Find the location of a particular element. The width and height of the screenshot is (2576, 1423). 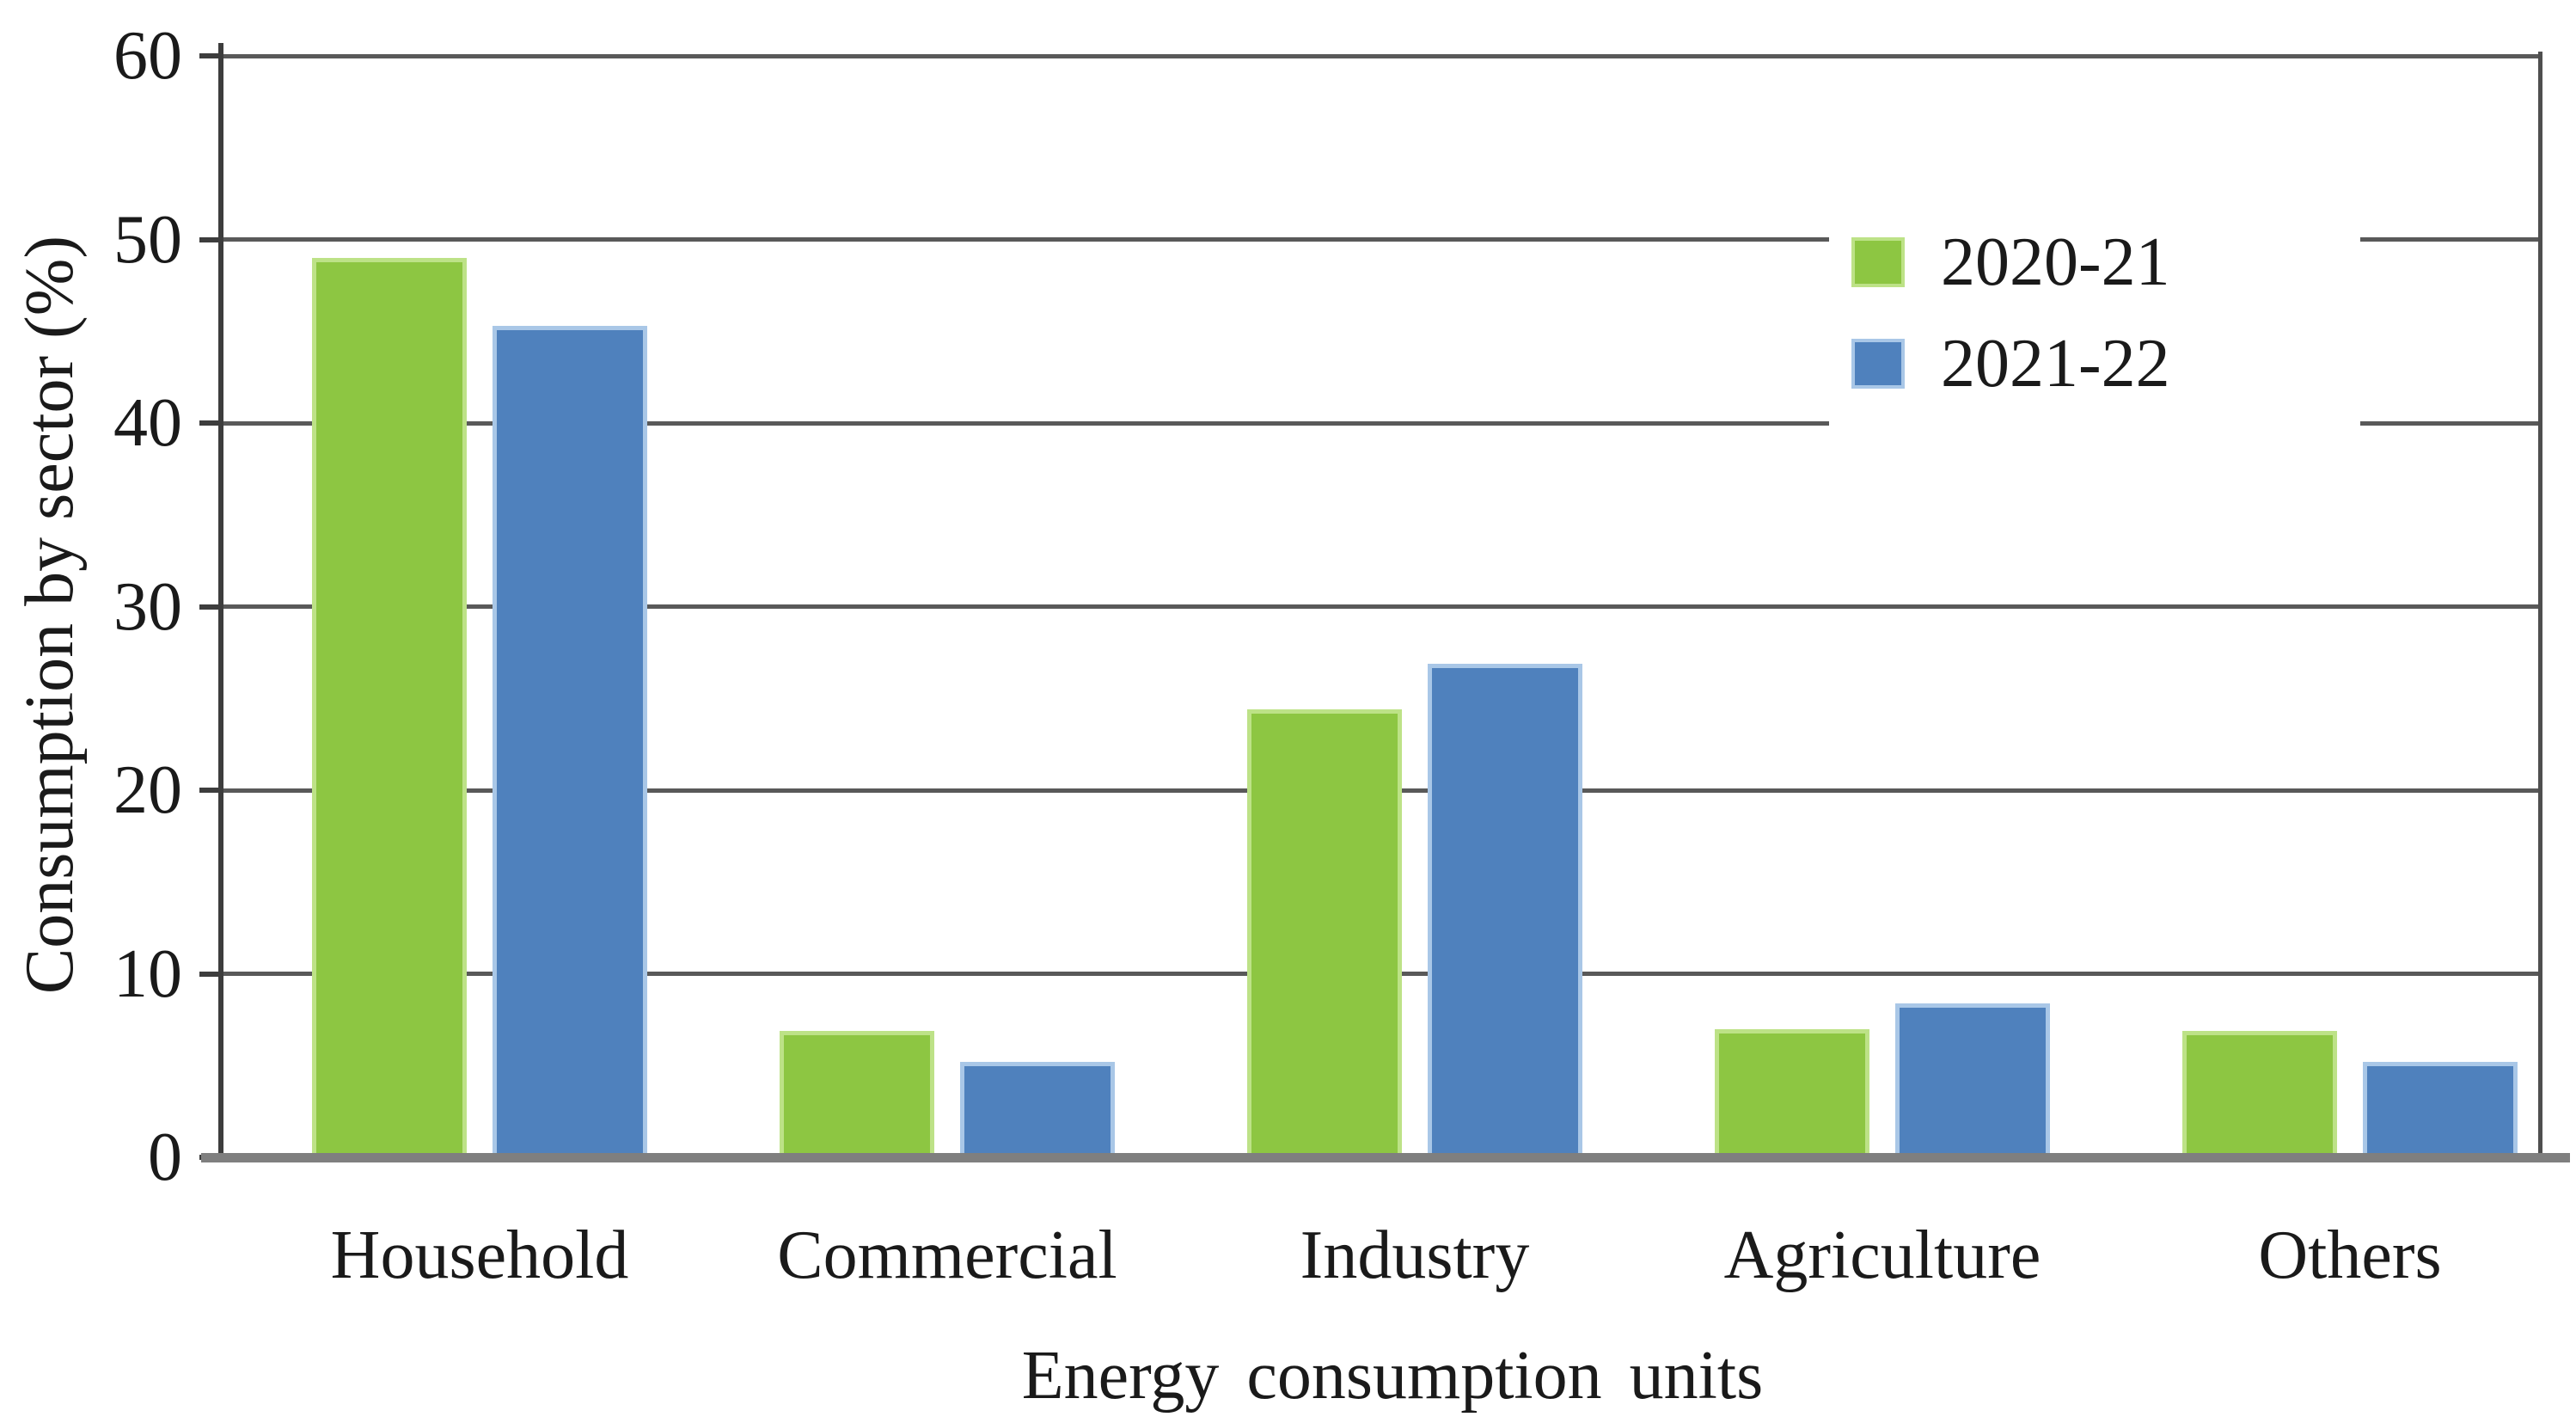

y-axis-line is located at coordinates (220, 602).